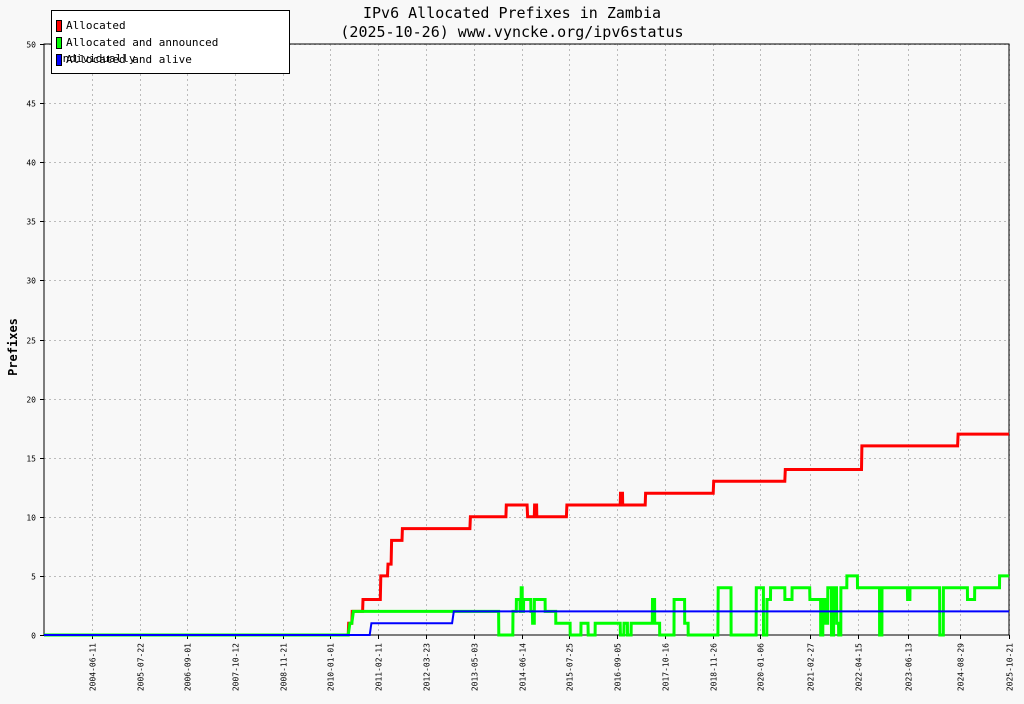 This screenshot has height=704, width=1024. What do you see at coordinates (33, 577) in the screenshot?
I see `y-tick-label: 5` at bounding box center [33, 577].